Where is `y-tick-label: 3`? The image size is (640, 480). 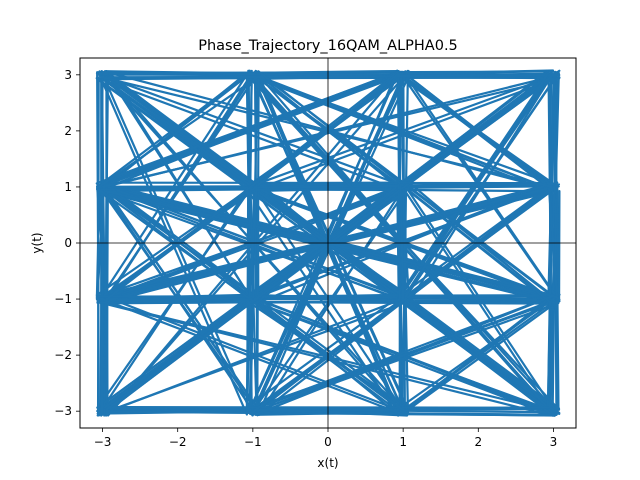 y-tick-label: 3 is located at coordinates (68, 75).